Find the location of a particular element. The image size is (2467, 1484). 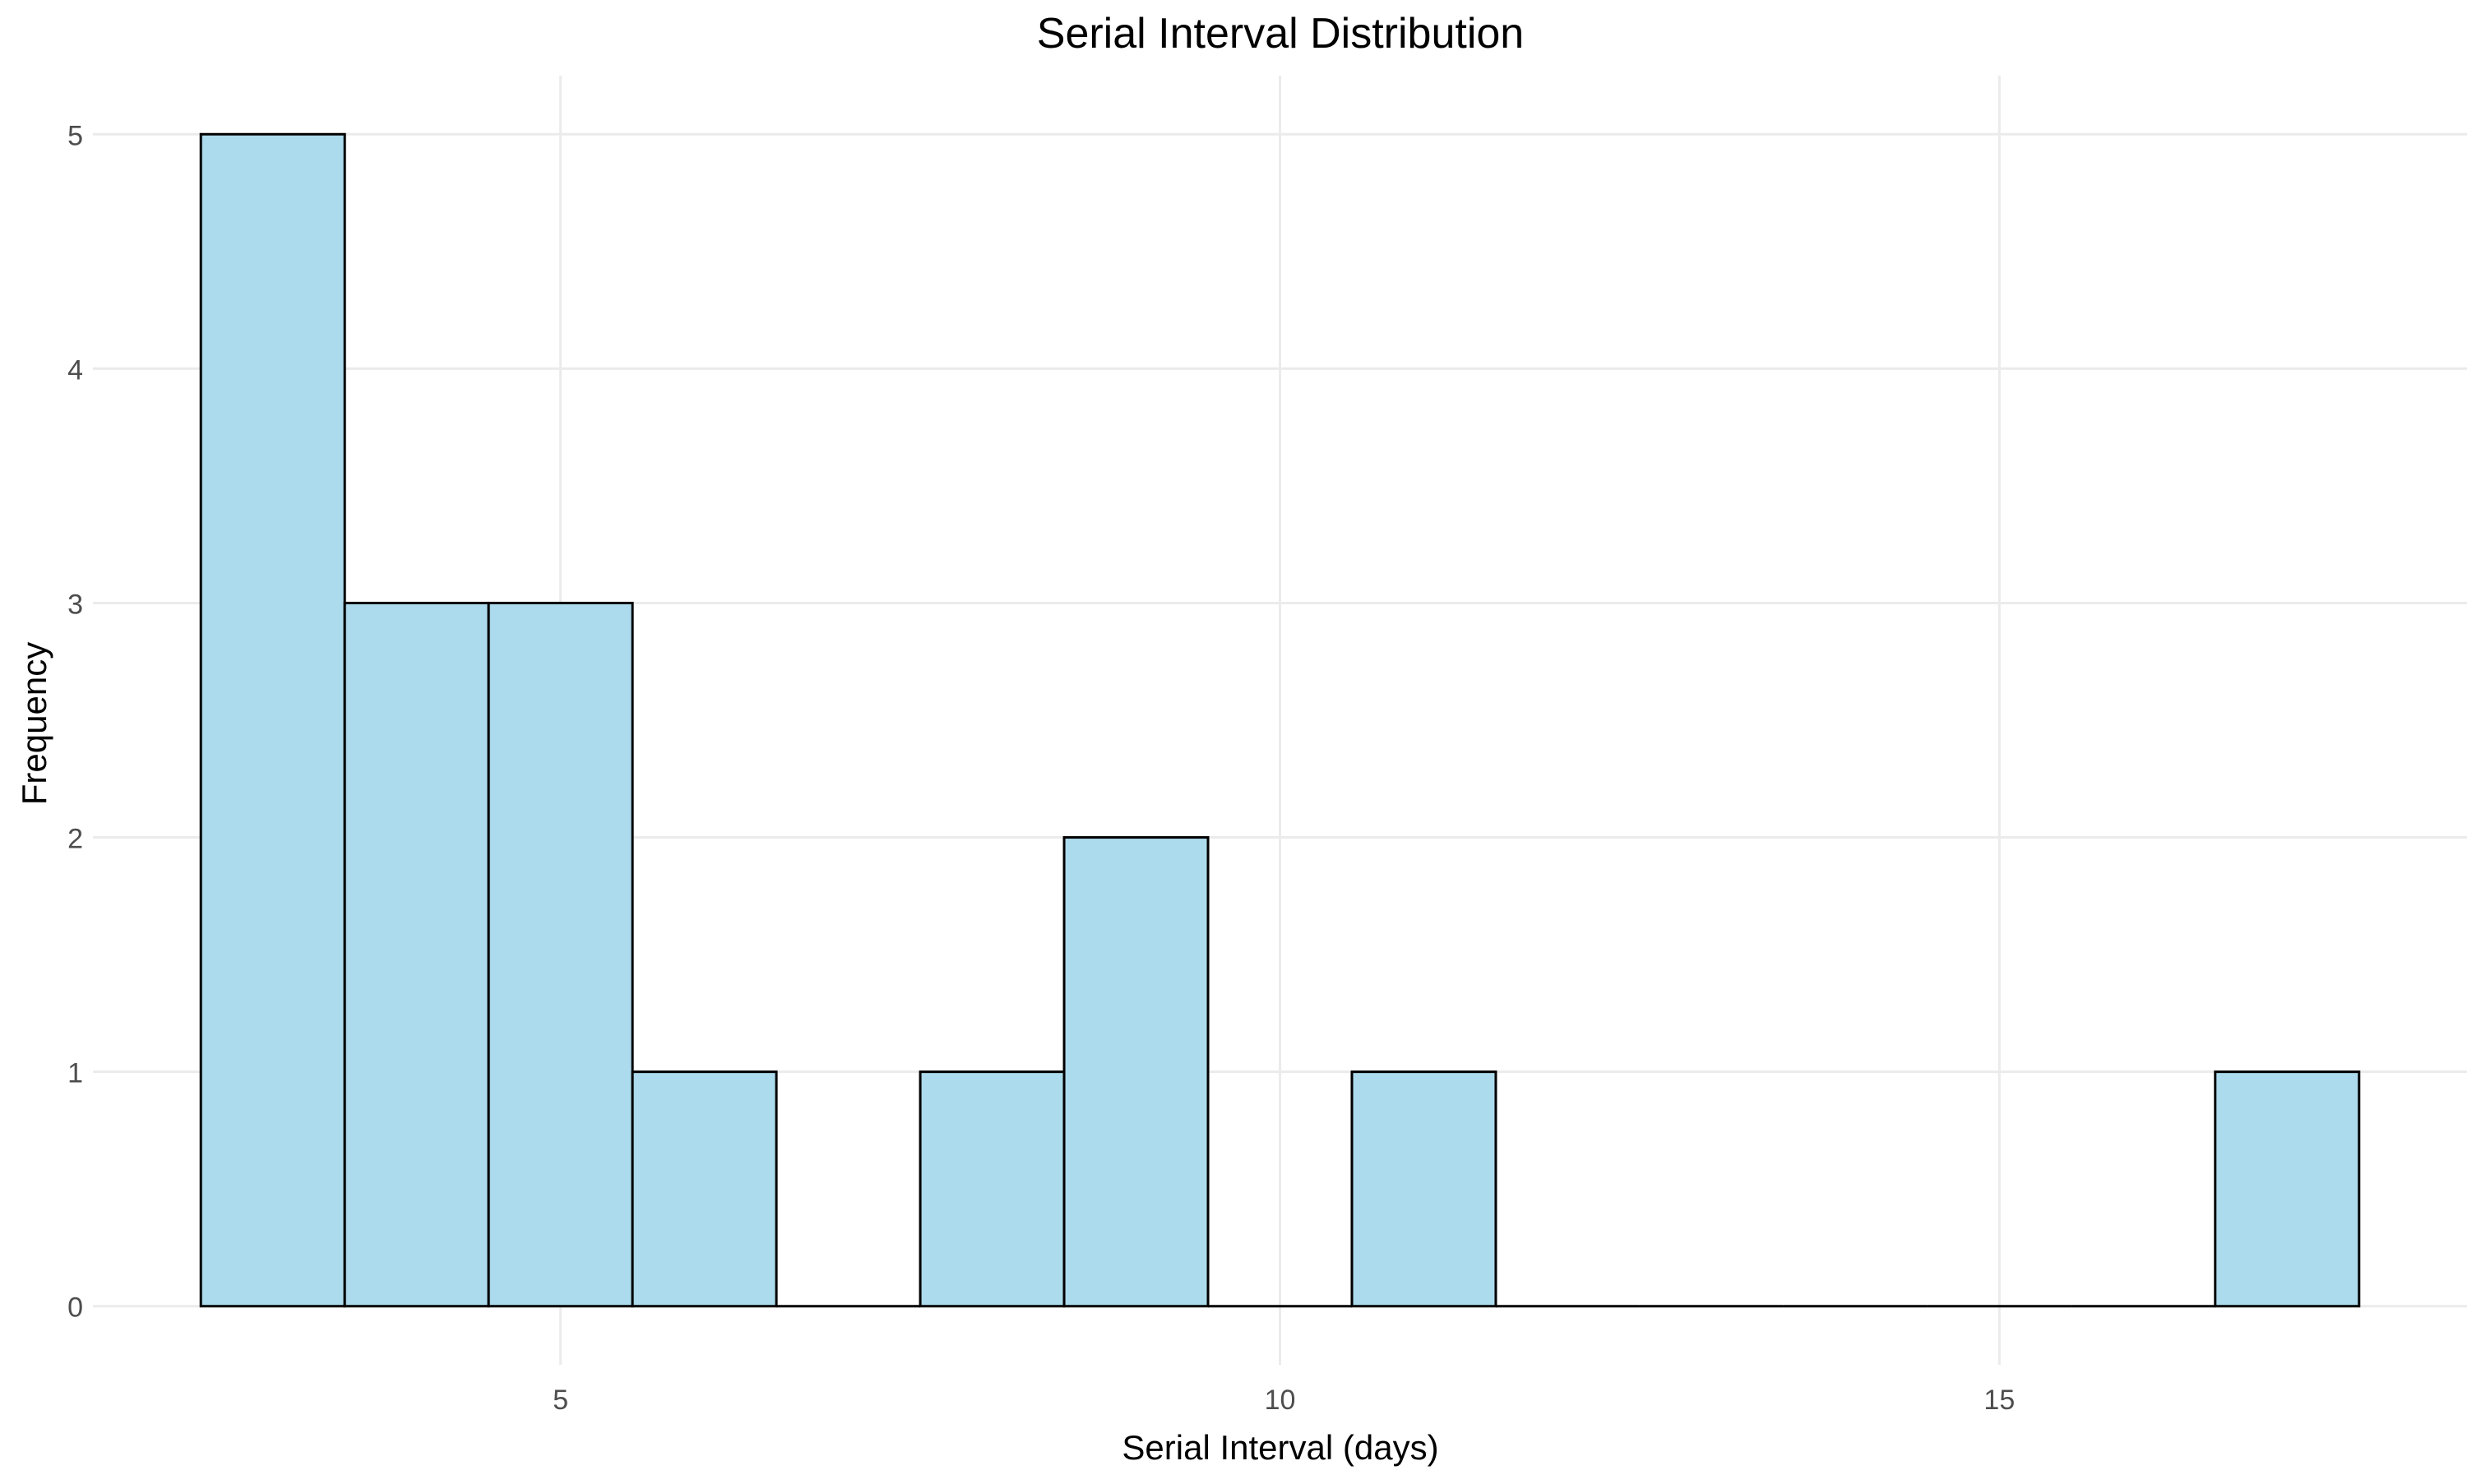

x-axis-ticks: 5 10 15 is located at coordinates (1284, 1400).